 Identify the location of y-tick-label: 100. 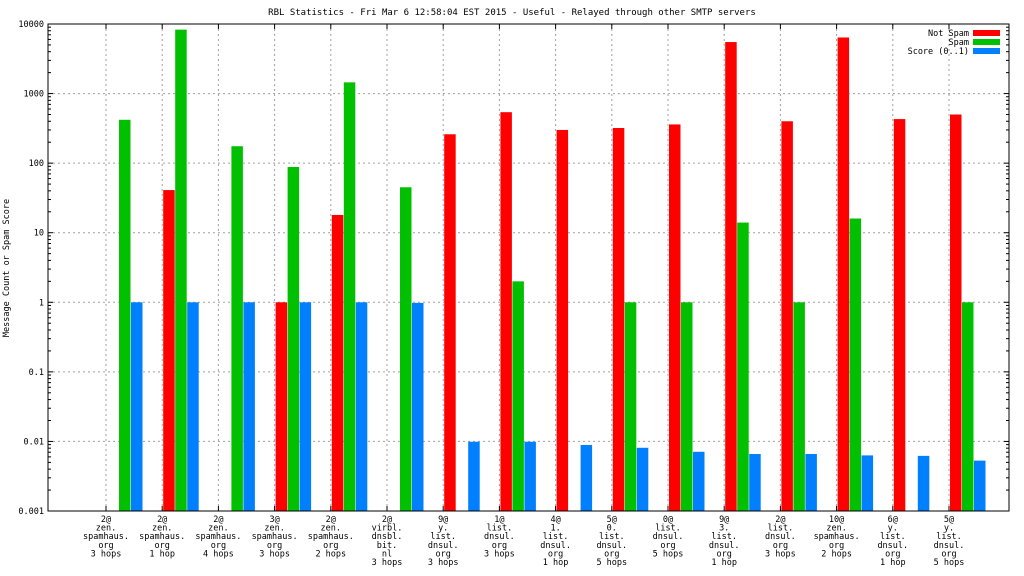
(36, 164).